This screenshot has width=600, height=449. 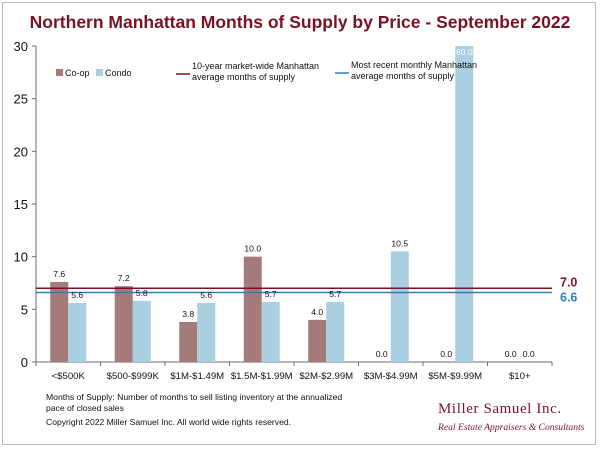 I want to click on legend-swatch-coop, so click(x=59, y=72).